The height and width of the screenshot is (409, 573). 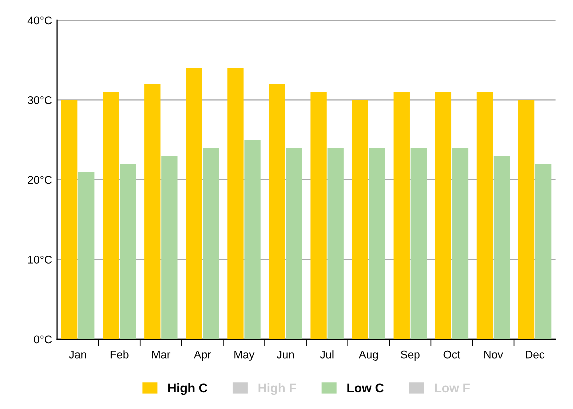 What do you see at coordinates (244, 355) in the screenshot?
I see `x-tick-label: May` at bounding box center [244, 355].